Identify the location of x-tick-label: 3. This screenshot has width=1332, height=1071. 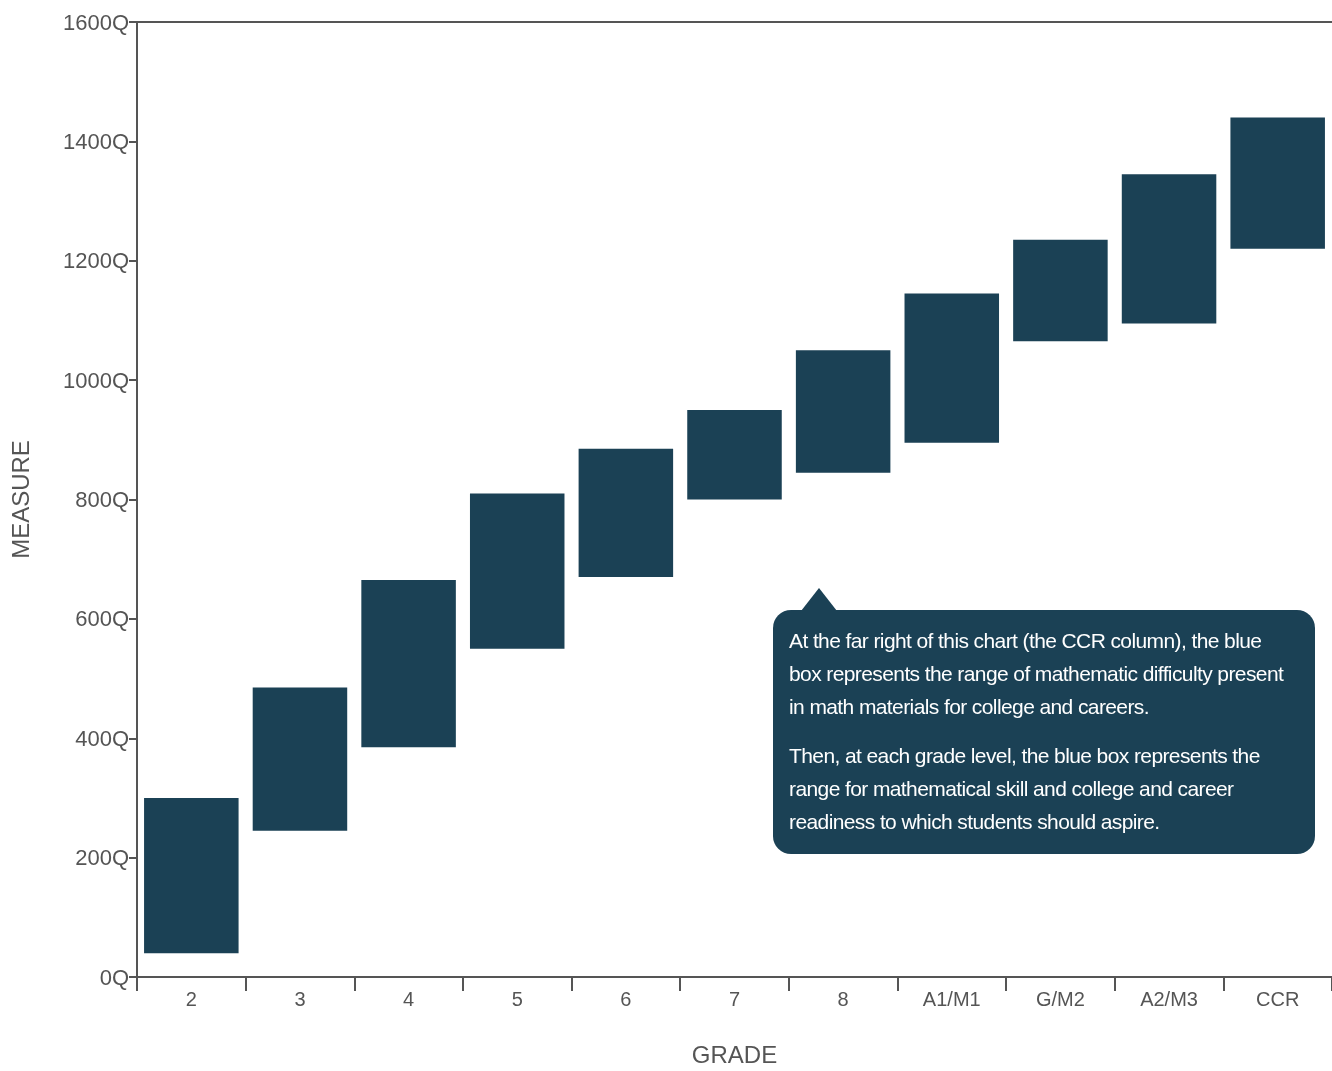
(300, 999).